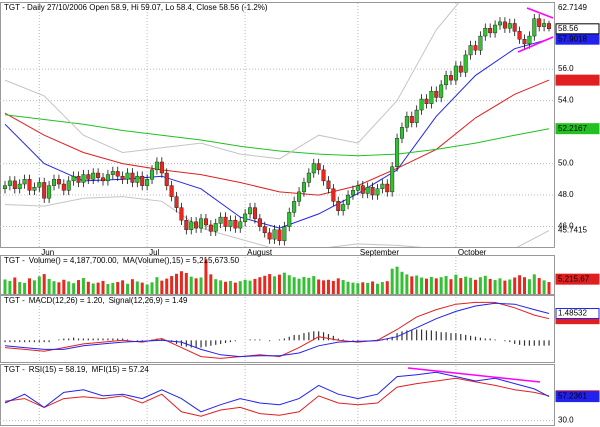  I want to click on legend-entry: MFI(15) = 57.24, so click(121, 369).